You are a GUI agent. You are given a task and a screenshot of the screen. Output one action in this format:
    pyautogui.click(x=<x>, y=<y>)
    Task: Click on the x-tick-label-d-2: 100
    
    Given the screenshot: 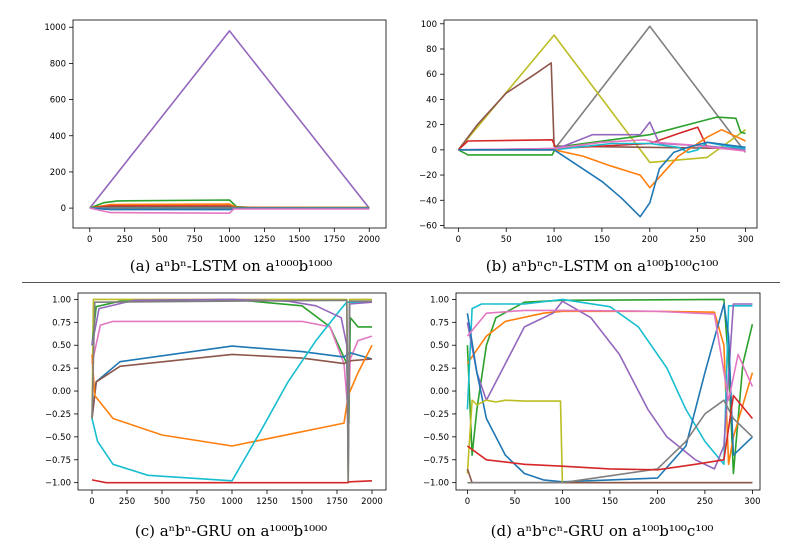 What is the action you would take?
    pyautogui.click(x=562, y=502)
    